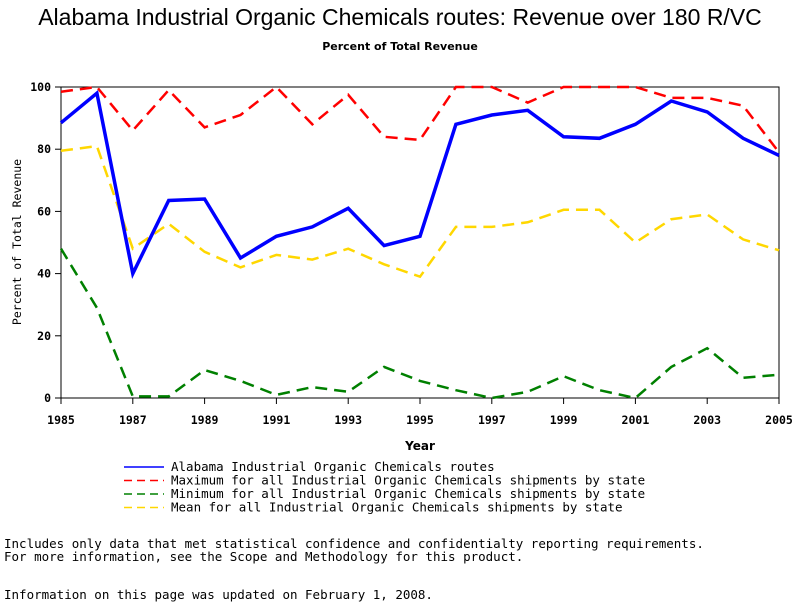 This screenshot has width=800, height=602. Describe the element at coordinates (564, 420) in the screenshot. I see `x-tick-label: 1999` at that location.